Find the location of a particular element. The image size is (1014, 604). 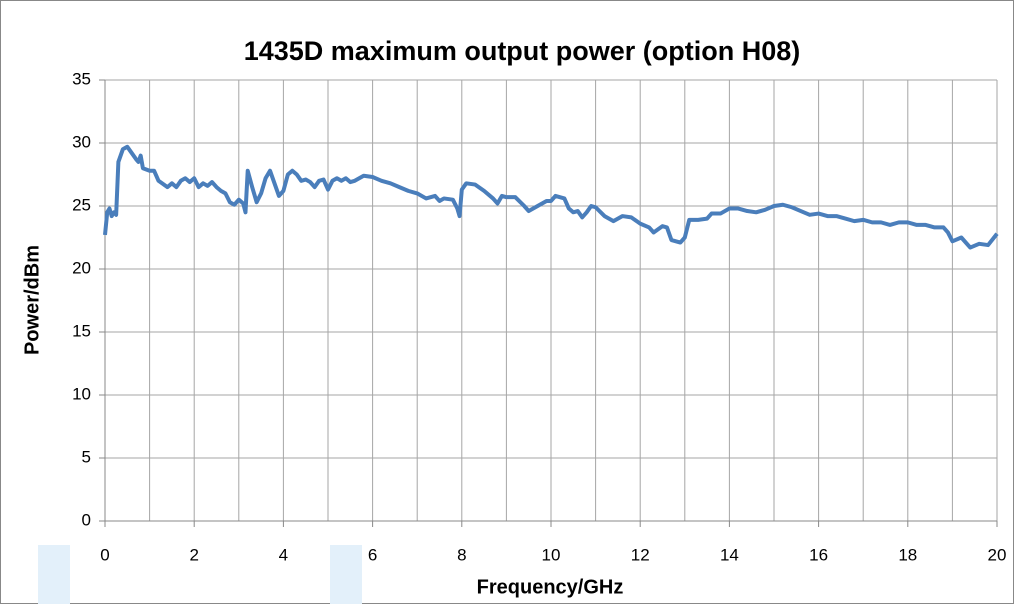

y-tick-label: 15 is located at coordinates (81, 330).